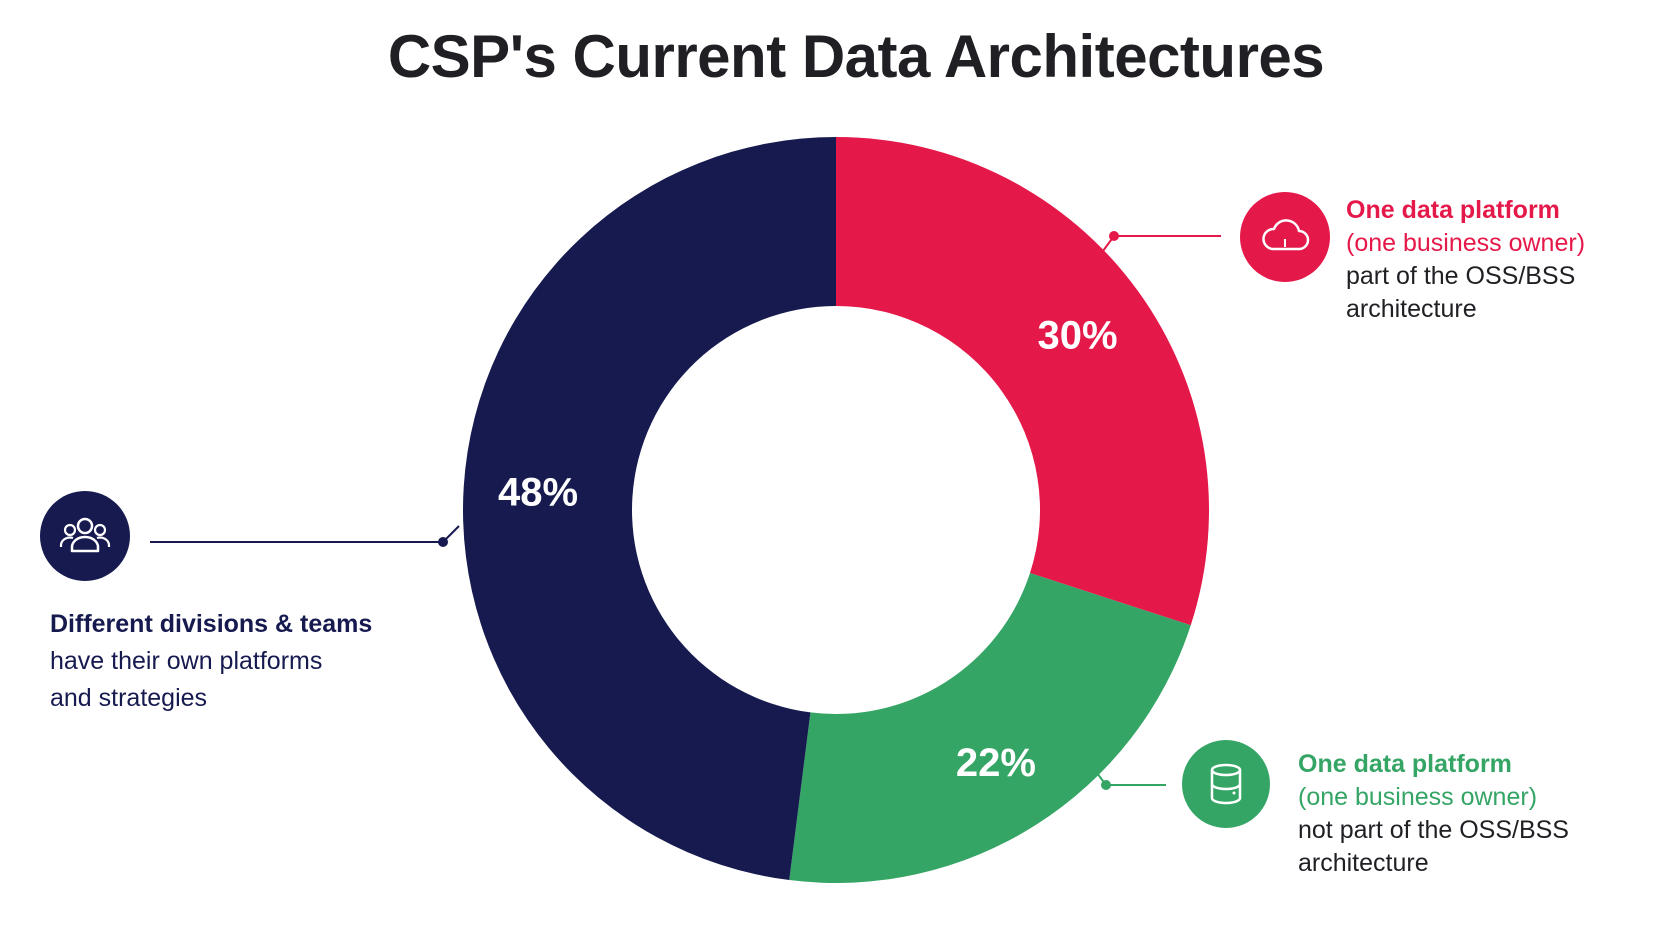  I want to click on callout-red-line: architecture, so click(1411, 309).